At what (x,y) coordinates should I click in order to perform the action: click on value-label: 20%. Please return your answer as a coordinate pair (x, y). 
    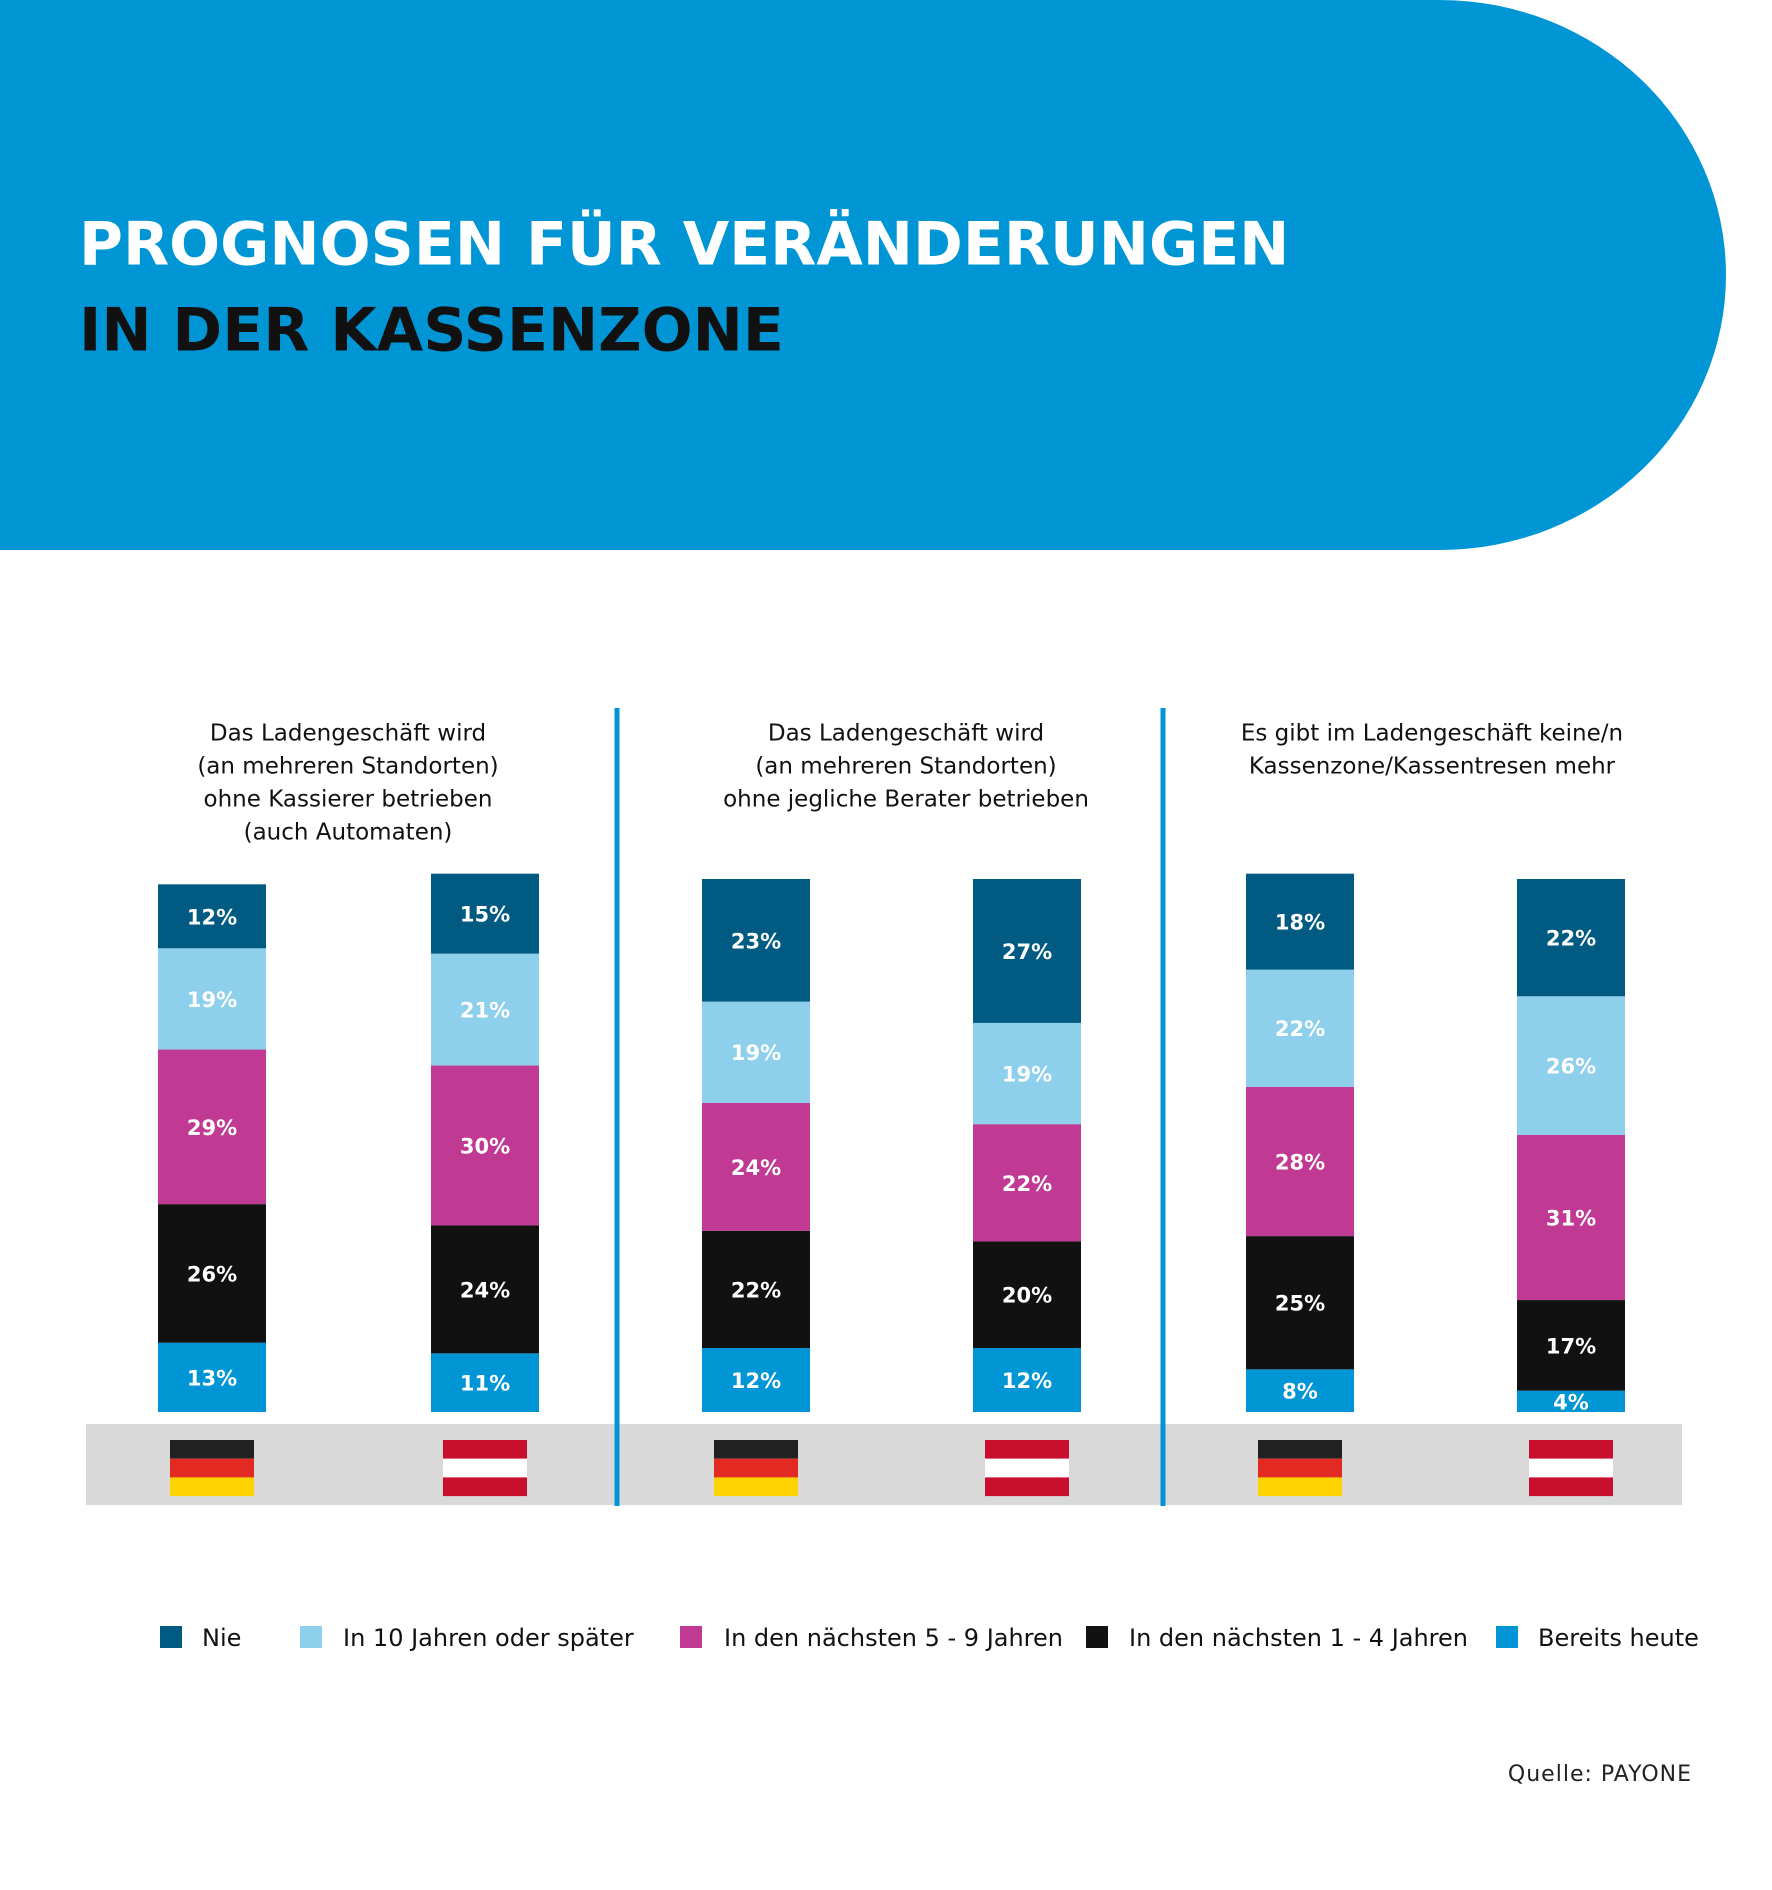
    Looking at the image, I should click on (1027, 1296).